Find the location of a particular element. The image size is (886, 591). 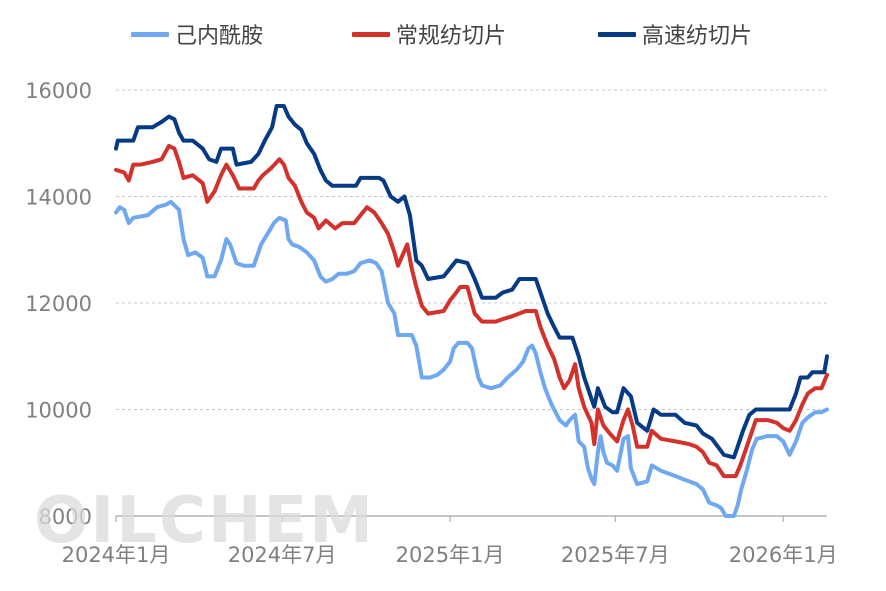

x-tick-label: 2026年1月 is located at coordinates (783, 555).